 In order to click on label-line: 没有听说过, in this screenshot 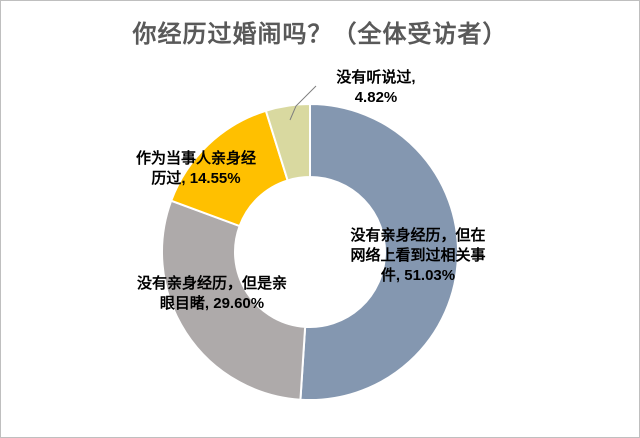, I will do `click(375, 77)`.